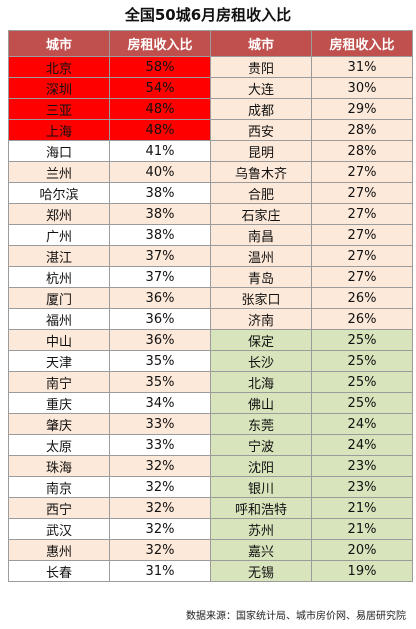 This screenshot has height=629, width=416. Describe the element at coordinates (261, 256) in the screenshot. I see `city-cell: 温州` at that location.